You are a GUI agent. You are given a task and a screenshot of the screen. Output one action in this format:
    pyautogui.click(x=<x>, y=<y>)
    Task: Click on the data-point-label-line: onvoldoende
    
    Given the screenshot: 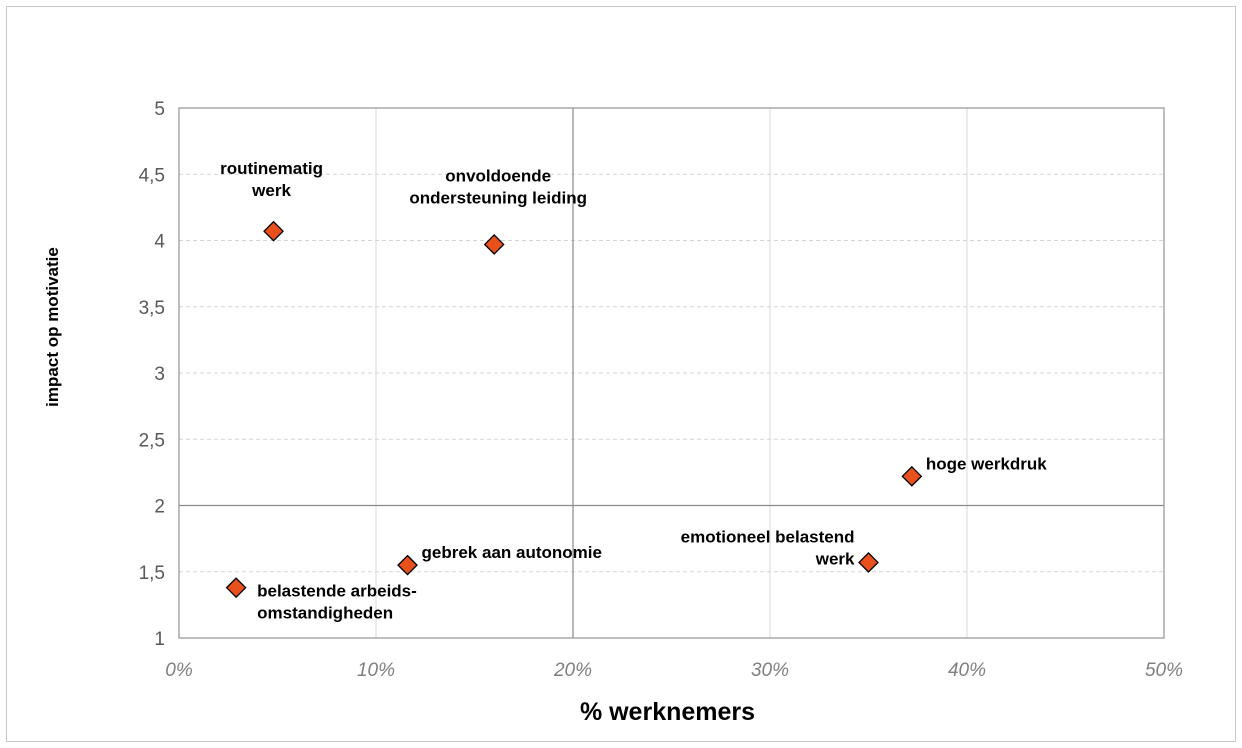 What is the action you would take?
    pyautogui.click(x=498, y=175)
    